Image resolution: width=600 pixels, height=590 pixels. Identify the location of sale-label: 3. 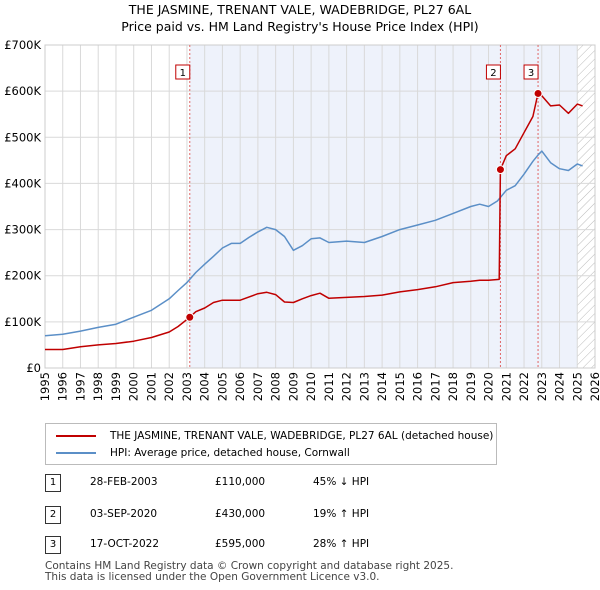
(531, 73).